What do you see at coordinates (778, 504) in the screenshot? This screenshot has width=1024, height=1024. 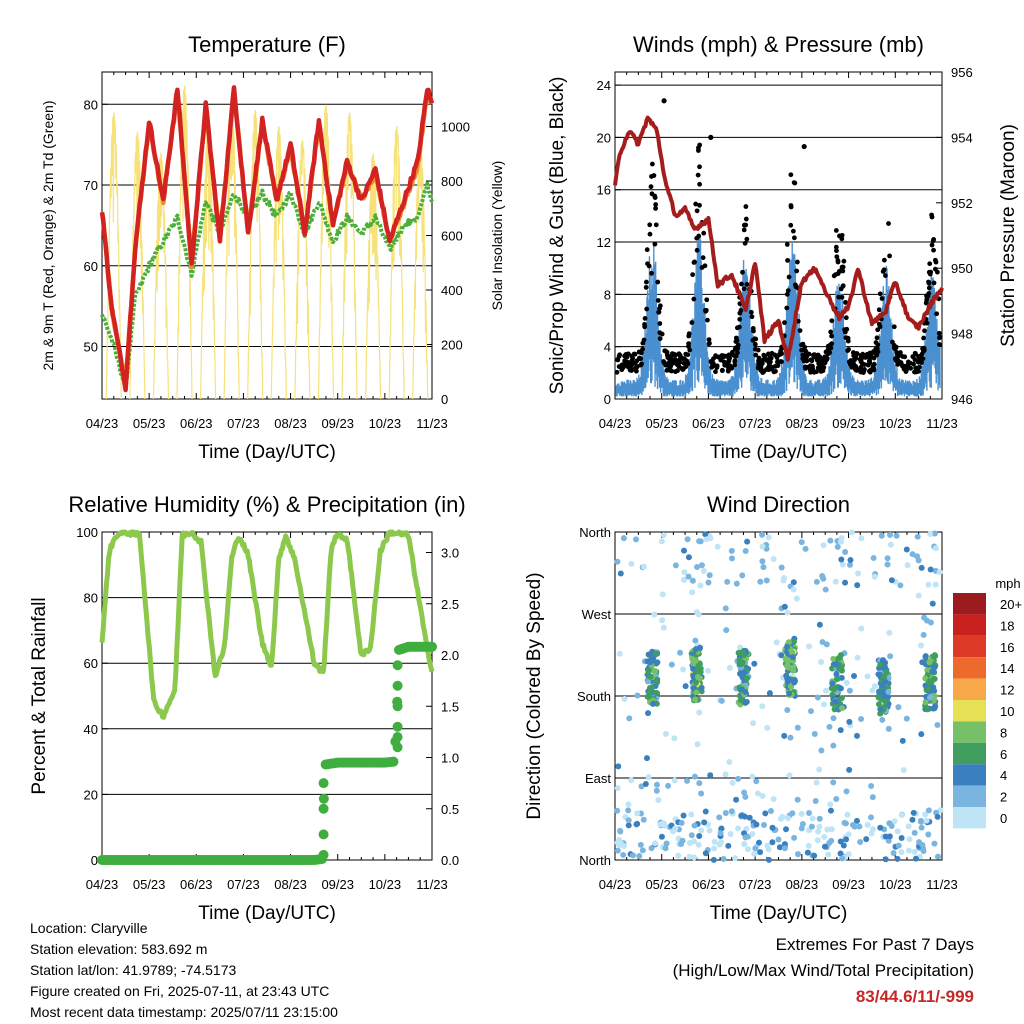 I see `chart-title: Wind Direction` at bounding box center [778, 504].